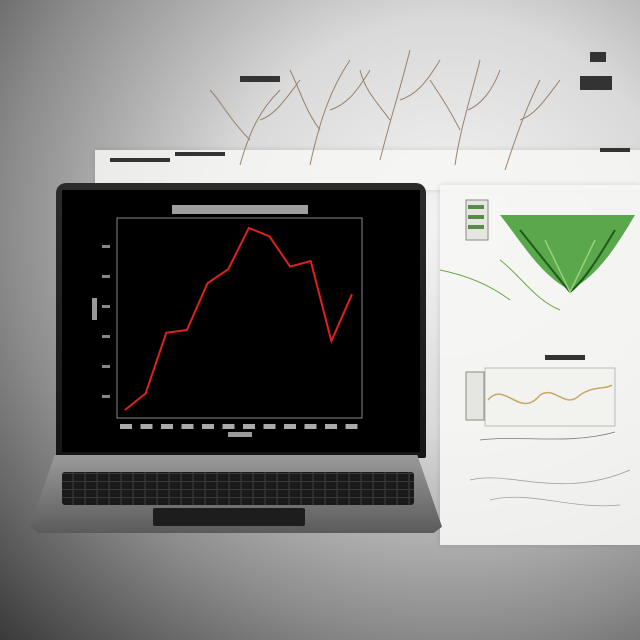 This screenshot has height=640, width=640. I want to click on x-axis-label-smudge, so click(240, 434).